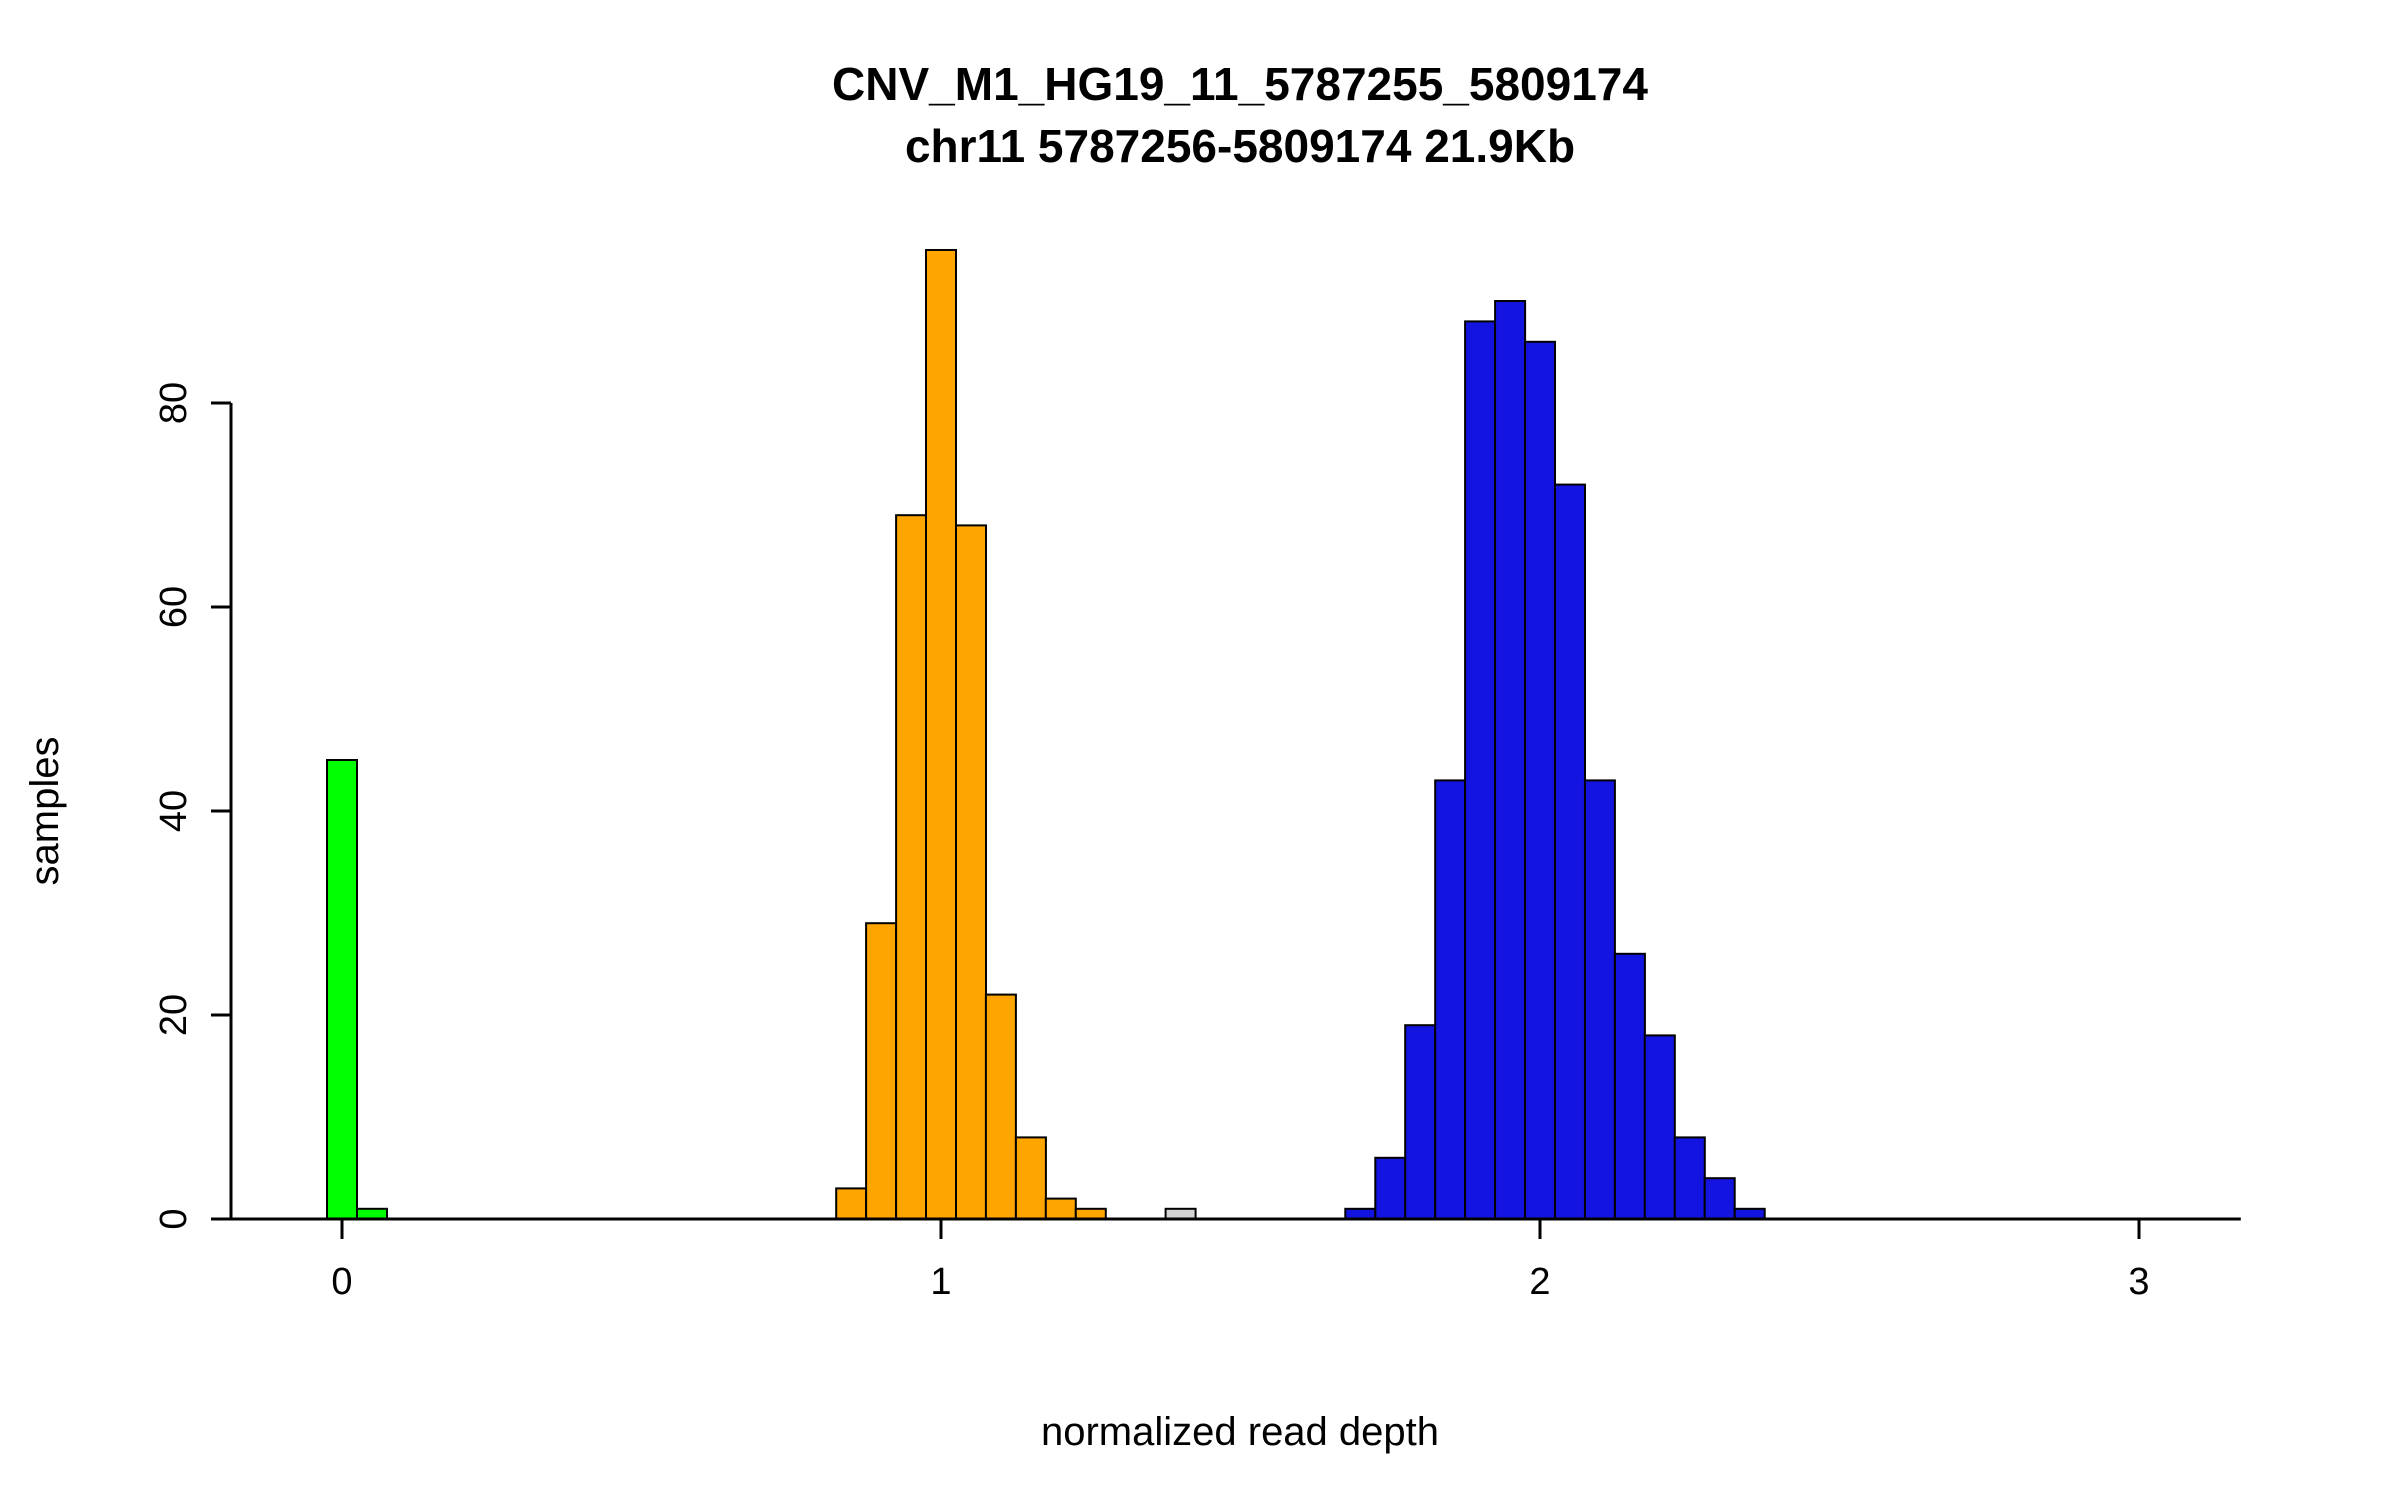  I want to click on y-tick-label: 20, so click(174, 1015).